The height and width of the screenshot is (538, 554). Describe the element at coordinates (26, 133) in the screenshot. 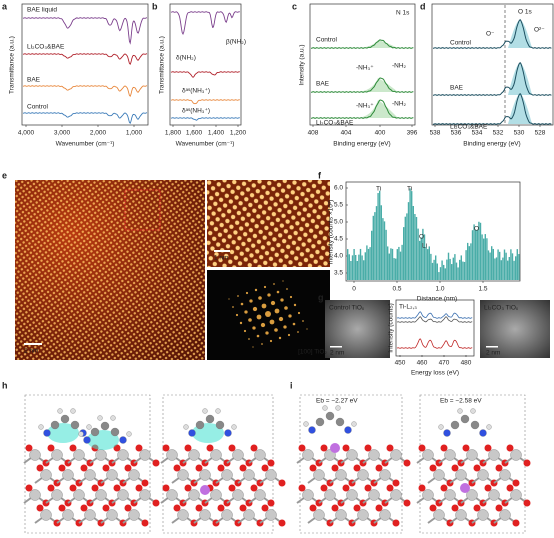

I see `x-tick-label: 4,000` at that location.